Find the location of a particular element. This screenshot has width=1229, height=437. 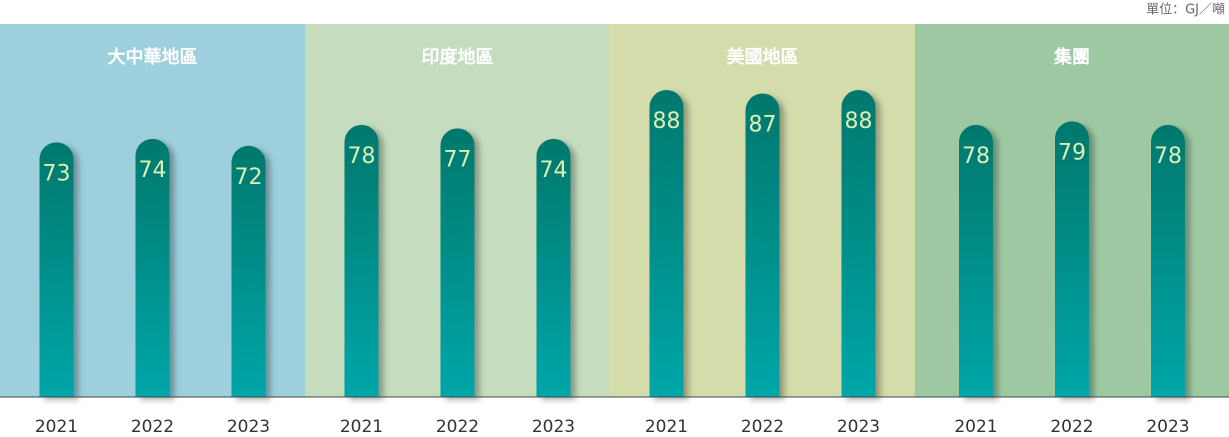

panel-title: 大中華地區 is located at coordinates (153, 57).